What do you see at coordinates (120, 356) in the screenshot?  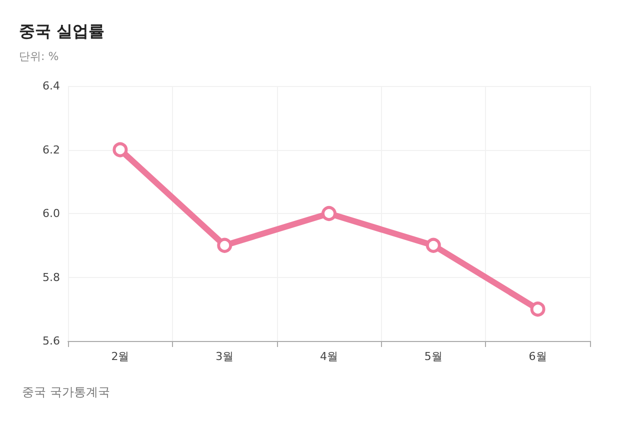 I see `x-tick-label: 2월` at bounding box center [120, 356].